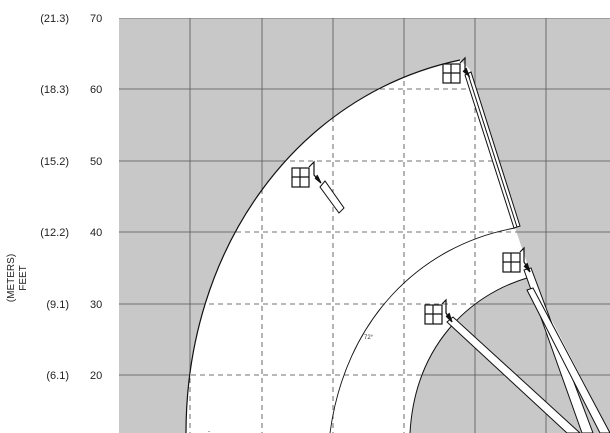 Image resolution: width=610 pixels, height=433 pixels. Describe the element at coordinates (468, 355) in the screenshot. I see `inner-boundary-arc` at that location.